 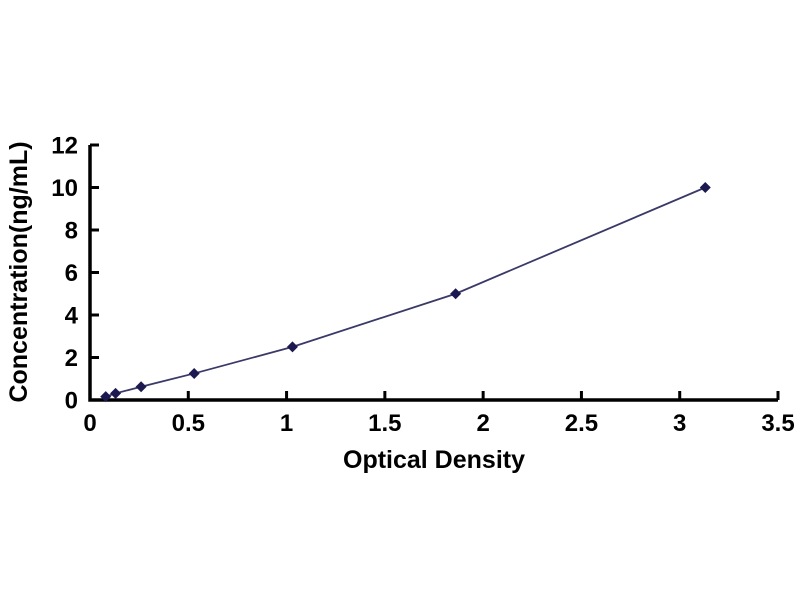 What do you see at coordinates (679, 423) in the screenshot?
I see `x-tick-label: 3` at bounding box center [679, 423].